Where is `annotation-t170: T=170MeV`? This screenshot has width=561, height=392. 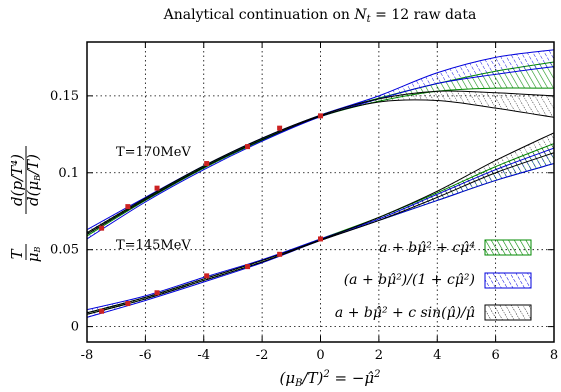
annotation-t170: T=170MeV is located at coordinates (153, 152).